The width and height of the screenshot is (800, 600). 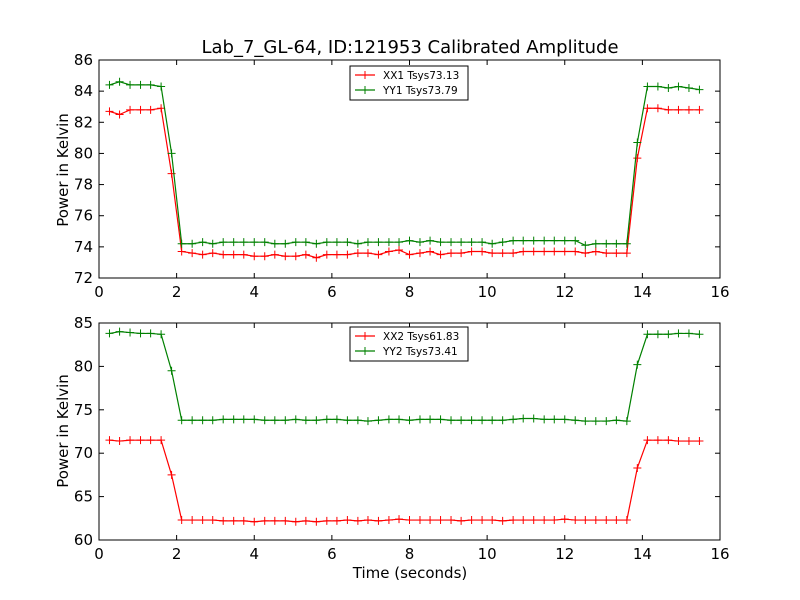 What do you see at coordinates (99, 554) in the screenshot?
I see `x-tick-label: 0` at bounding box center [99, 554].